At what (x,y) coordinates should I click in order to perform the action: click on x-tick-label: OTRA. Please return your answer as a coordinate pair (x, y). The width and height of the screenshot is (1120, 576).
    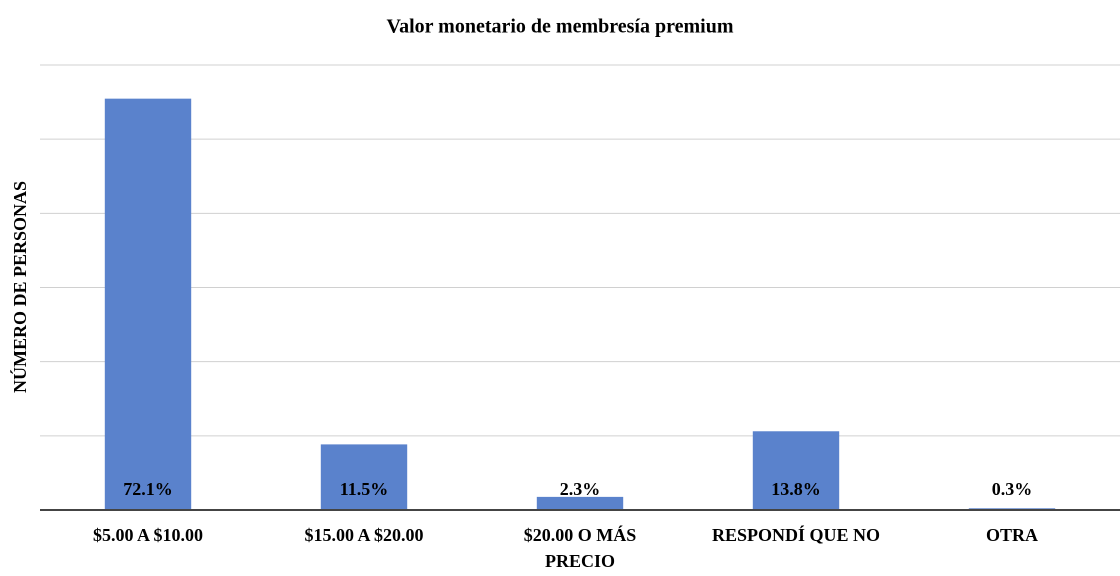
    Looking at the image, I should click on (1012, 535).